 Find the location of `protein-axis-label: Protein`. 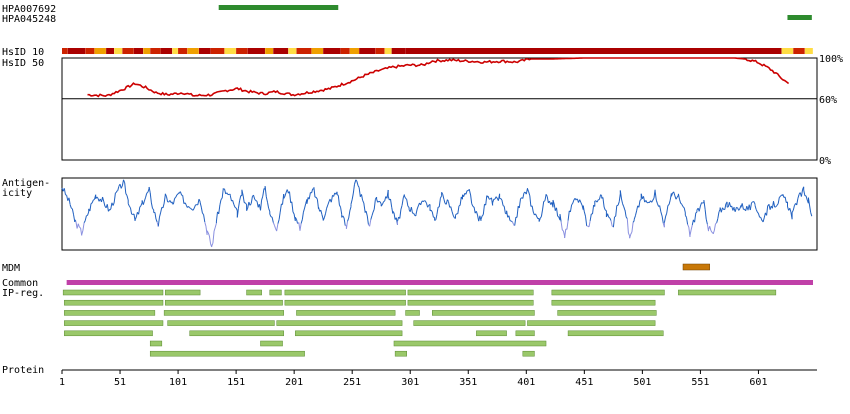

protein-axis-label: Protein is located at coordinates (23, 370).